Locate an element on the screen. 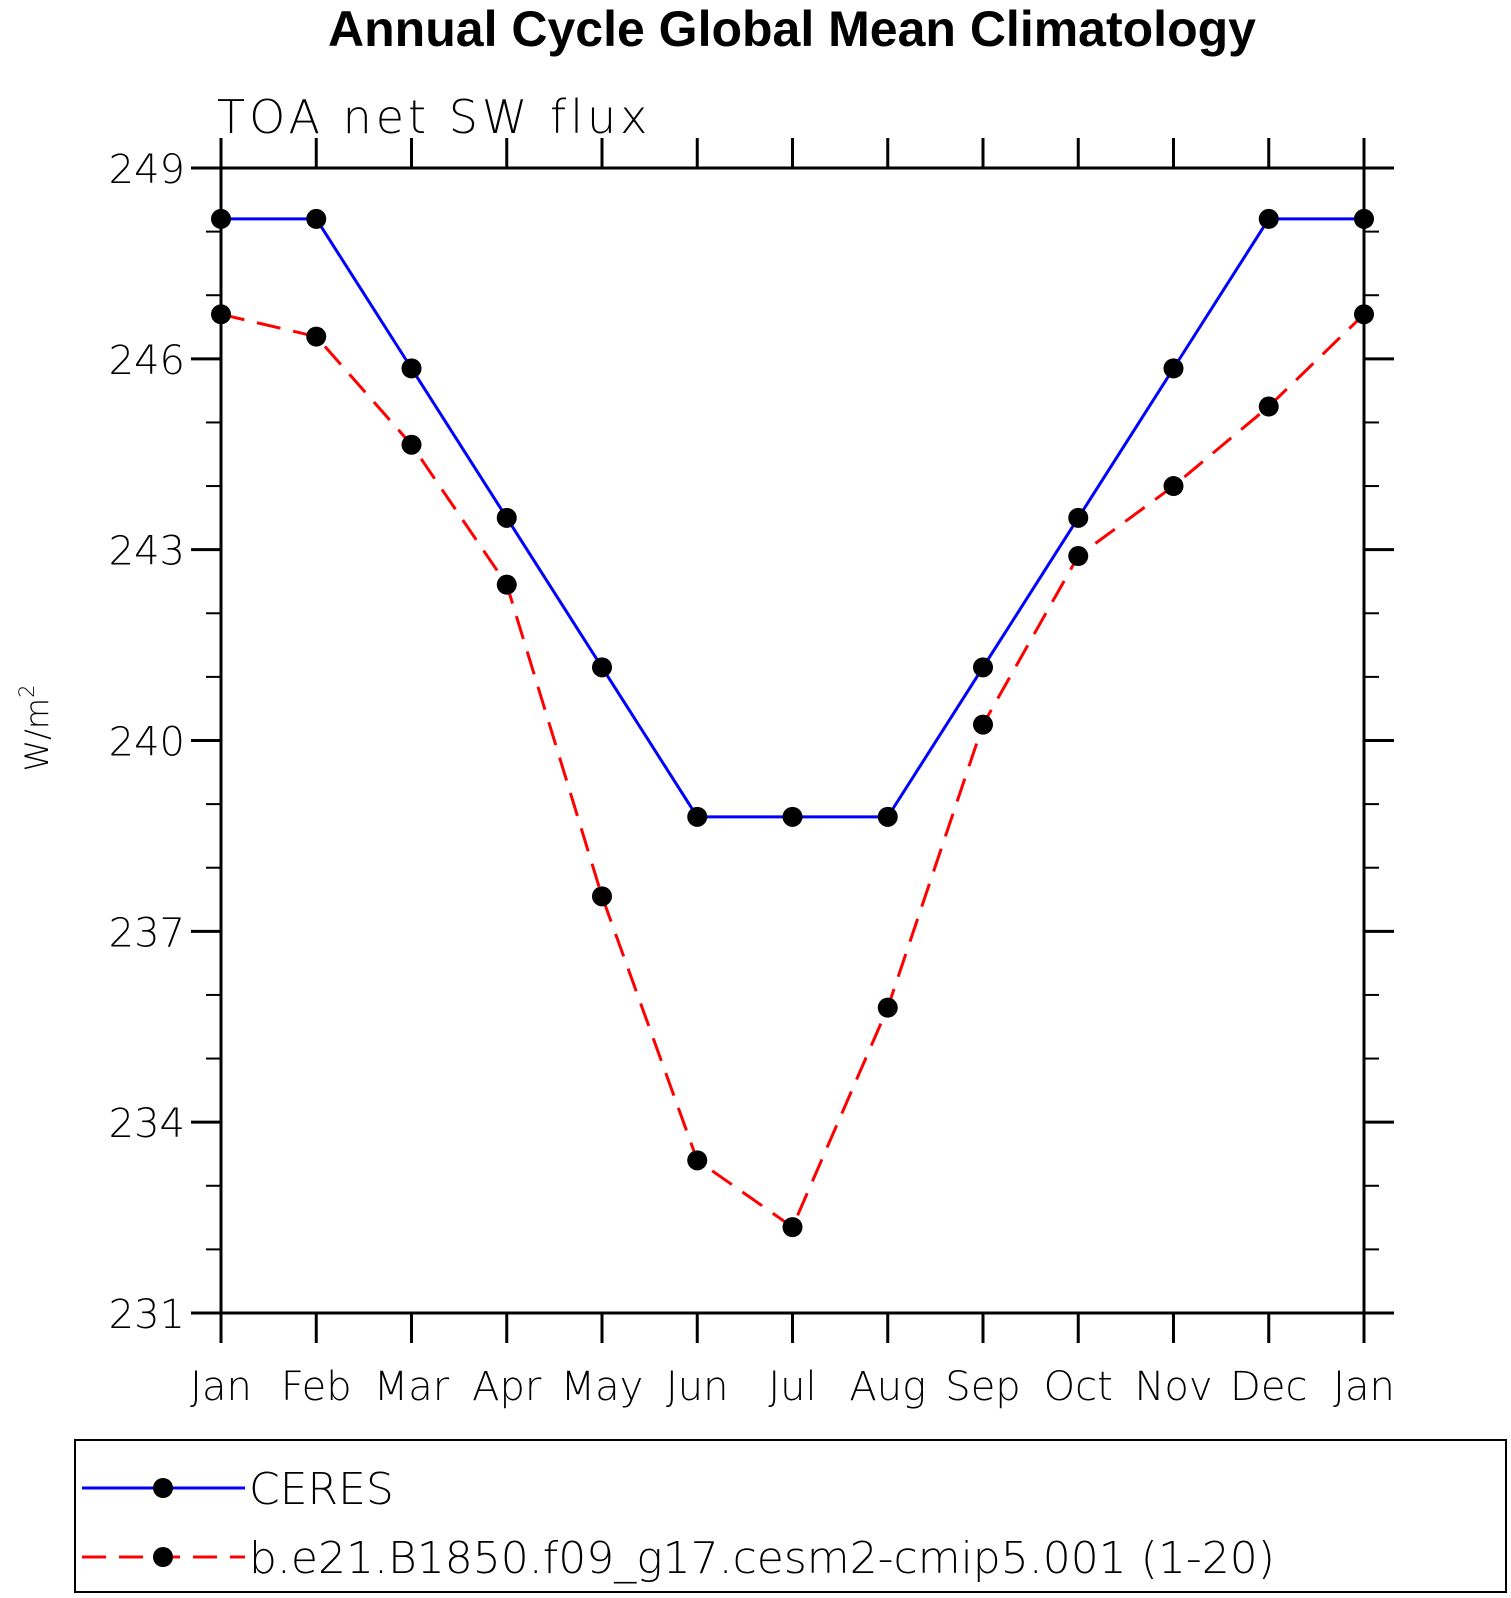  legend-box is located at coordinates (790, 1516).